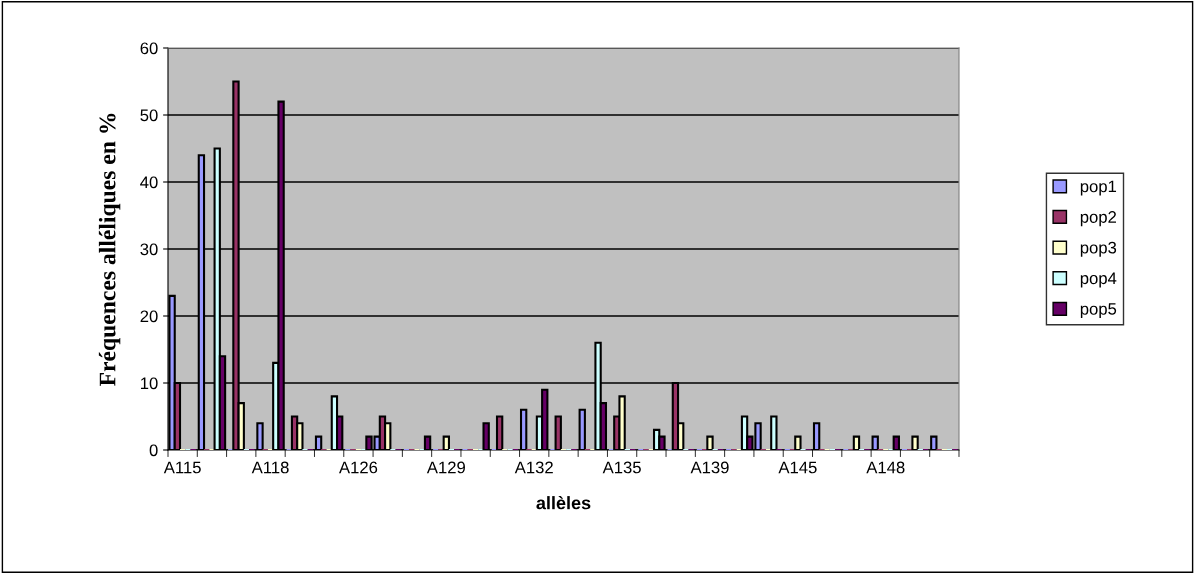 The height and width of the screenshot is (574, 1195). What do you see at coordinates (1098, 311) in the screenshot?
I see `legend-label: pop5` at bounding box center [1098, 311].